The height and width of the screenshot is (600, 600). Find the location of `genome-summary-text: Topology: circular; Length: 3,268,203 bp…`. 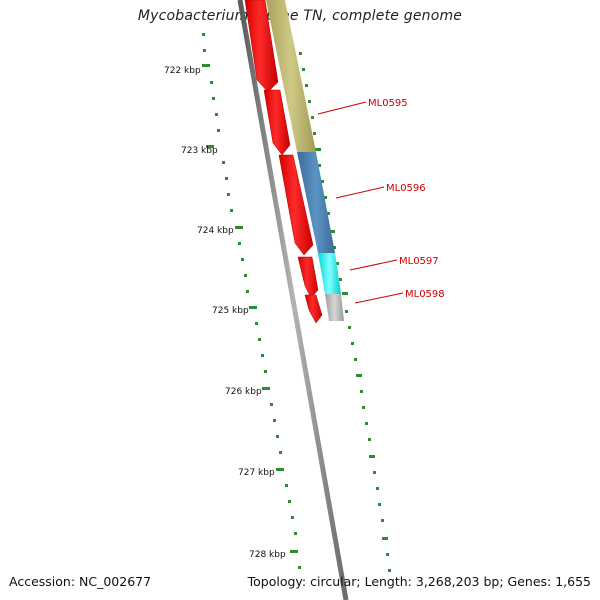

genome-summary-text: Topology: circular; Length: 3,268,203 bp… is located at coordinates (419, 581).